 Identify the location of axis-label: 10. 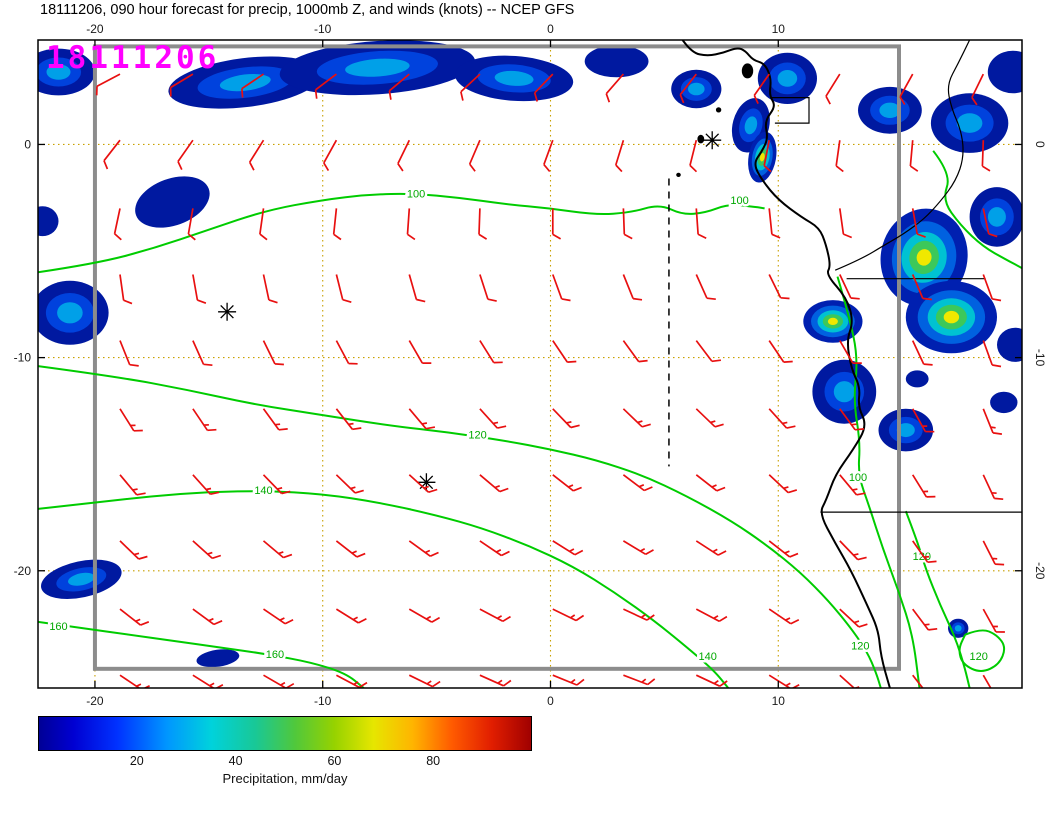
(779, 701).